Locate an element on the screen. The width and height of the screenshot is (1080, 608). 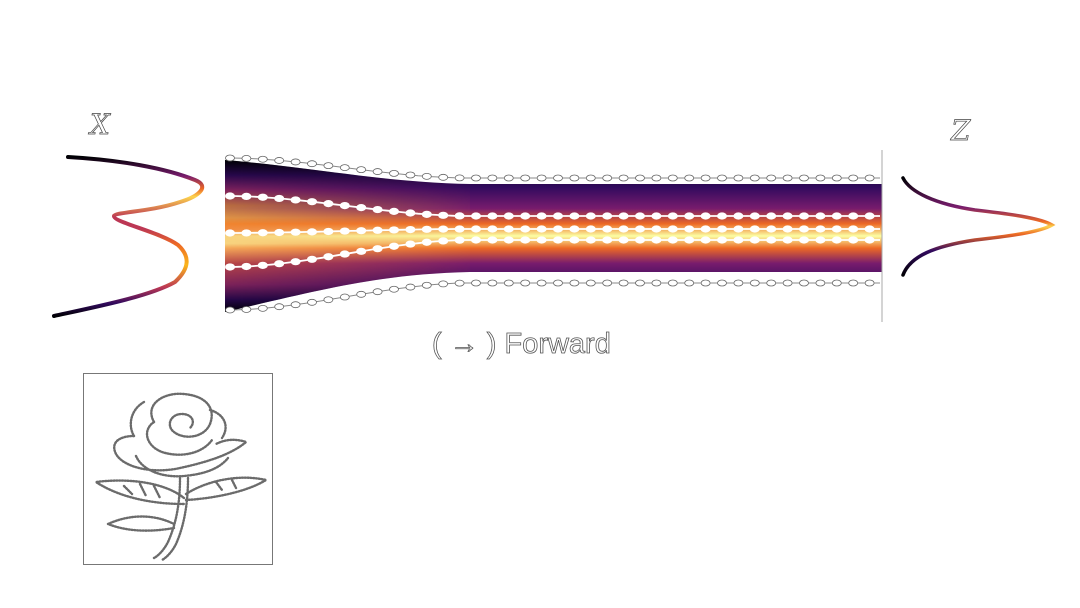
rose-sketch-icon is located at coordinates (181, 477).